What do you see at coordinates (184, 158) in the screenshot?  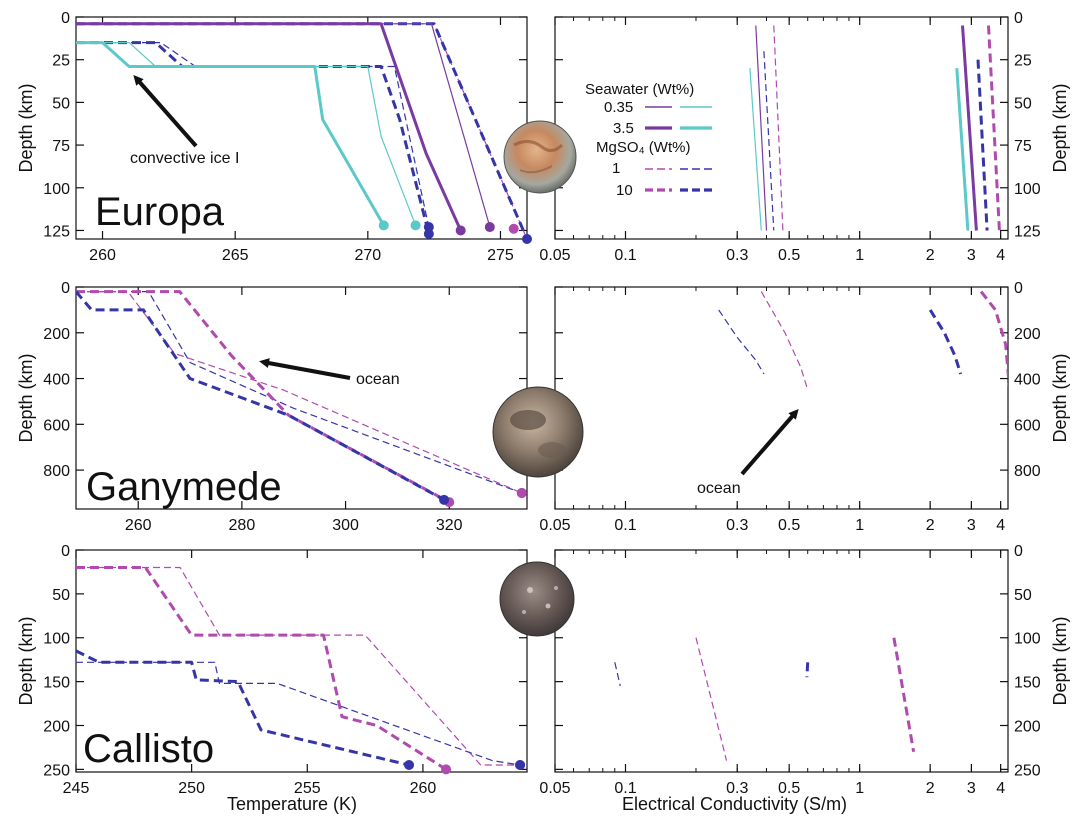 I see `convective-ice-text: convective ice I` at bounding box center [184, 158].